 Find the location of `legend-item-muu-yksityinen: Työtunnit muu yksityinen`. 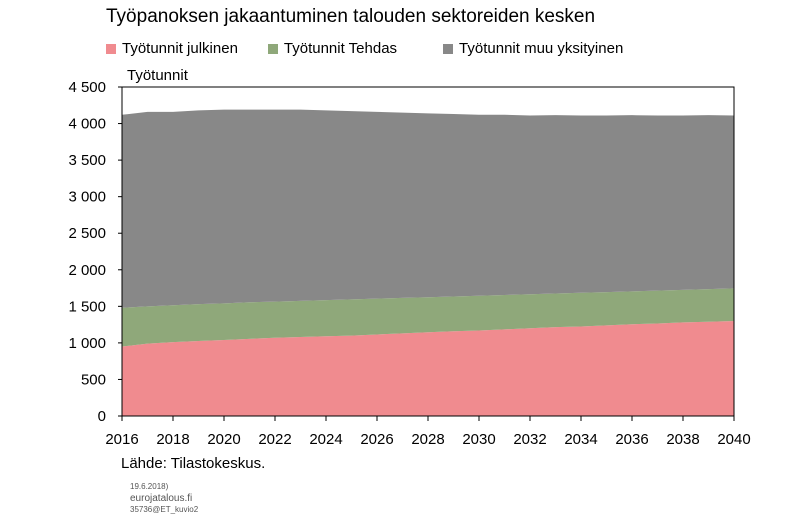

legend-item-muu-yksityinen: Työtunnit muu yksityinen is located at coordinates (533, 48).